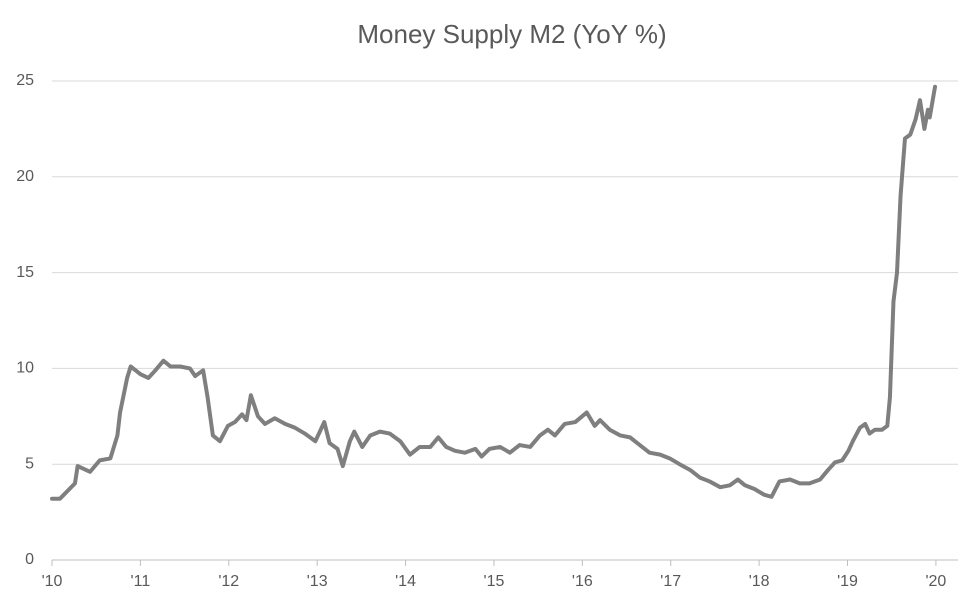 The image size is (980, 608). Describe the element at coordinates (670, 581) in the screenshot. I see `x-tick-label: '17` at that location.